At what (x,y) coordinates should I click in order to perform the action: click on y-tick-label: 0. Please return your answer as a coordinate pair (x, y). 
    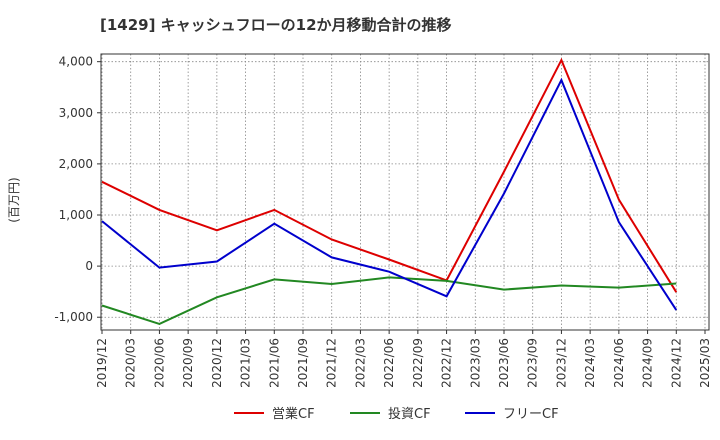
    Looking at the image, I should click on (89, 266).